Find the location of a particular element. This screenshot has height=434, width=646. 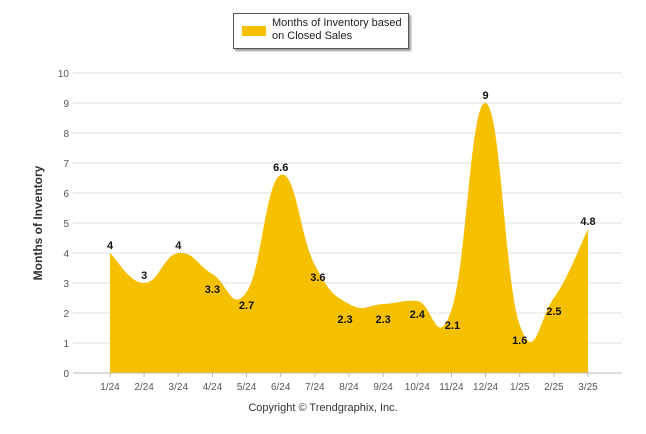

y-axis: 0 1 2 3 4 5 6 7 8 9 10 is located at coordinates (64, 224).